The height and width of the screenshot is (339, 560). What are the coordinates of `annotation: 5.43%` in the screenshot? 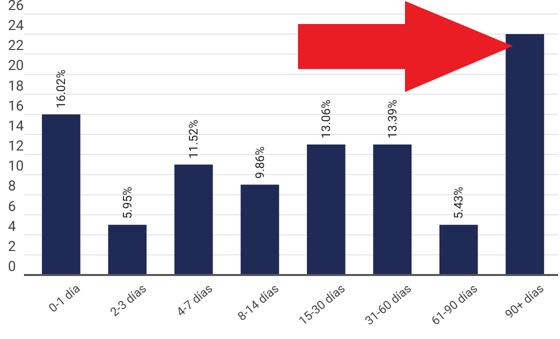 It's located at (459, 202).